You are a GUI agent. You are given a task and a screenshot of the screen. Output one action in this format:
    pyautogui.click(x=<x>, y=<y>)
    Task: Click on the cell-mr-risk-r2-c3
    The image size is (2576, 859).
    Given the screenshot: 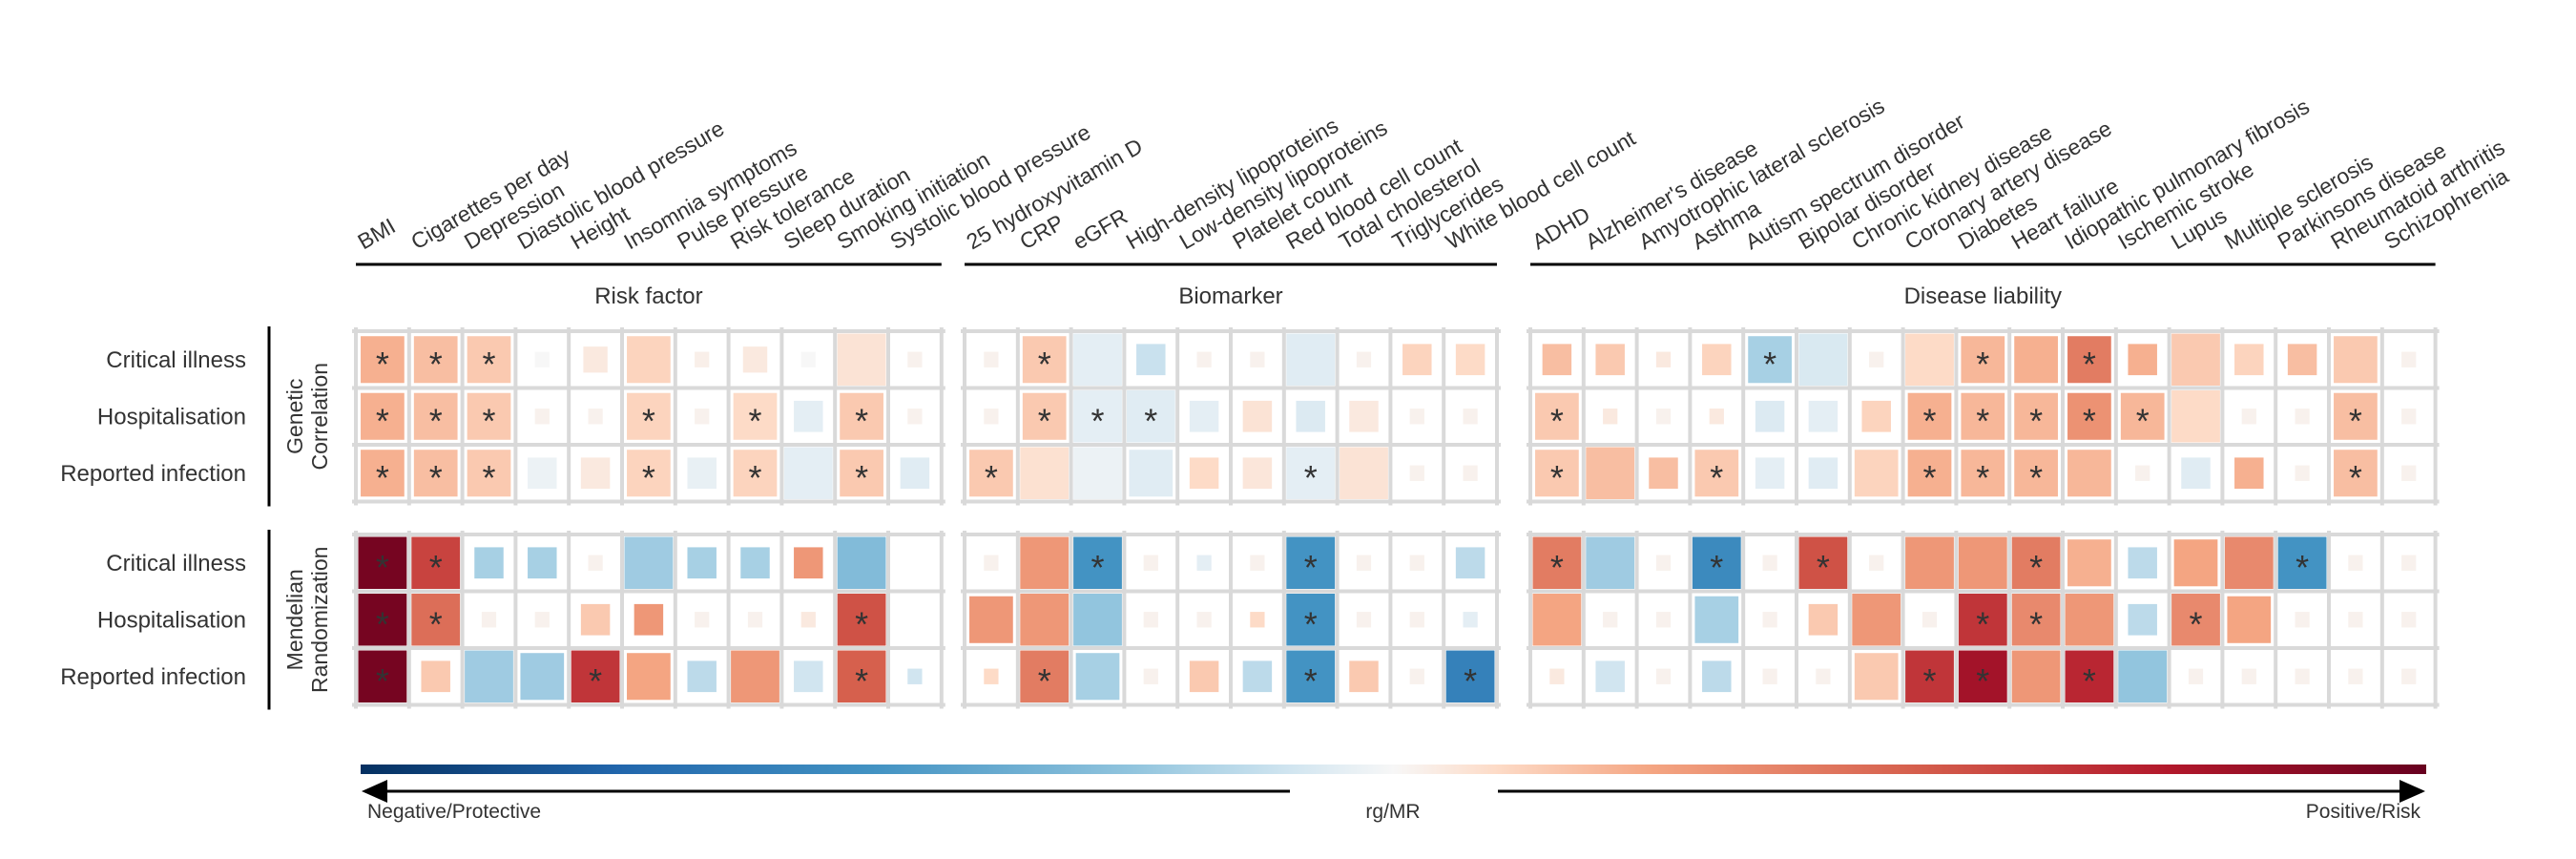 What is the action you would take?
    pyautogui.click(x=489, y=620)
    